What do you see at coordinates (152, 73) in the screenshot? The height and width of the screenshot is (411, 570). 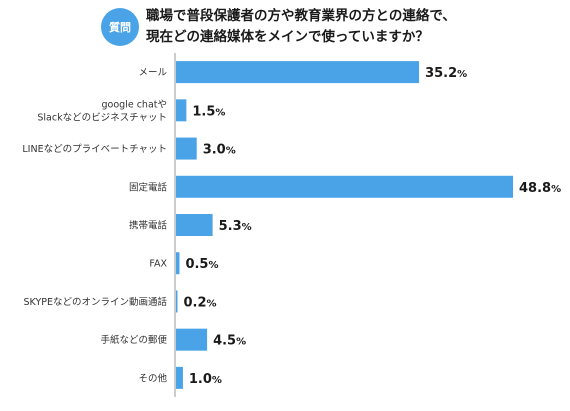 I see `category-label: メール` at bounding box center [152, 73].